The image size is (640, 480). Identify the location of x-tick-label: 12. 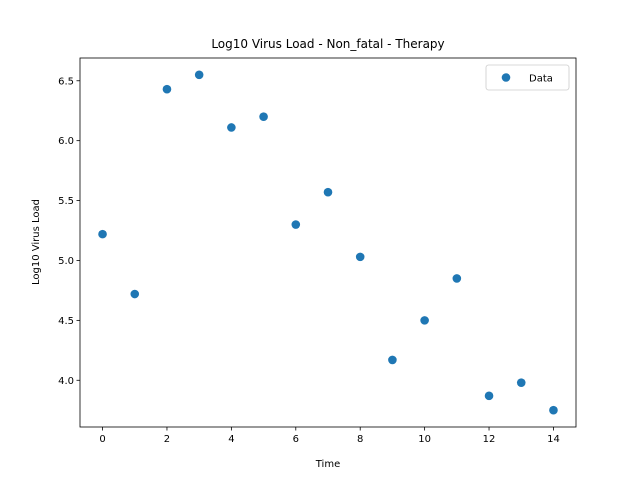
(489, 439).